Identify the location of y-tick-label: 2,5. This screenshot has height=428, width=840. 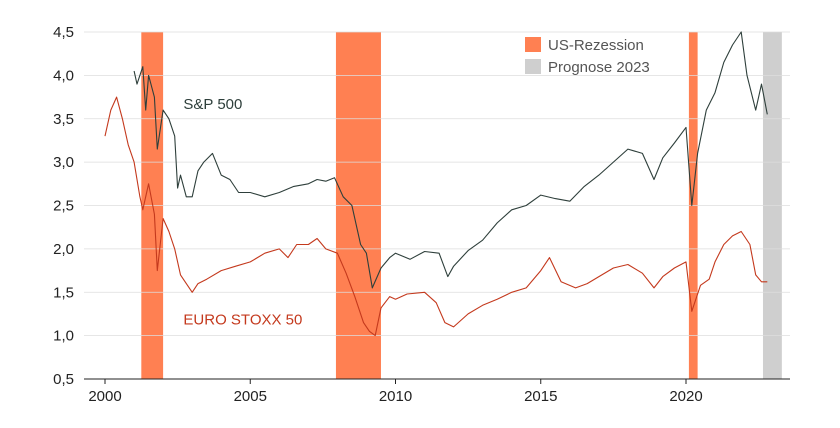
(63, 206).